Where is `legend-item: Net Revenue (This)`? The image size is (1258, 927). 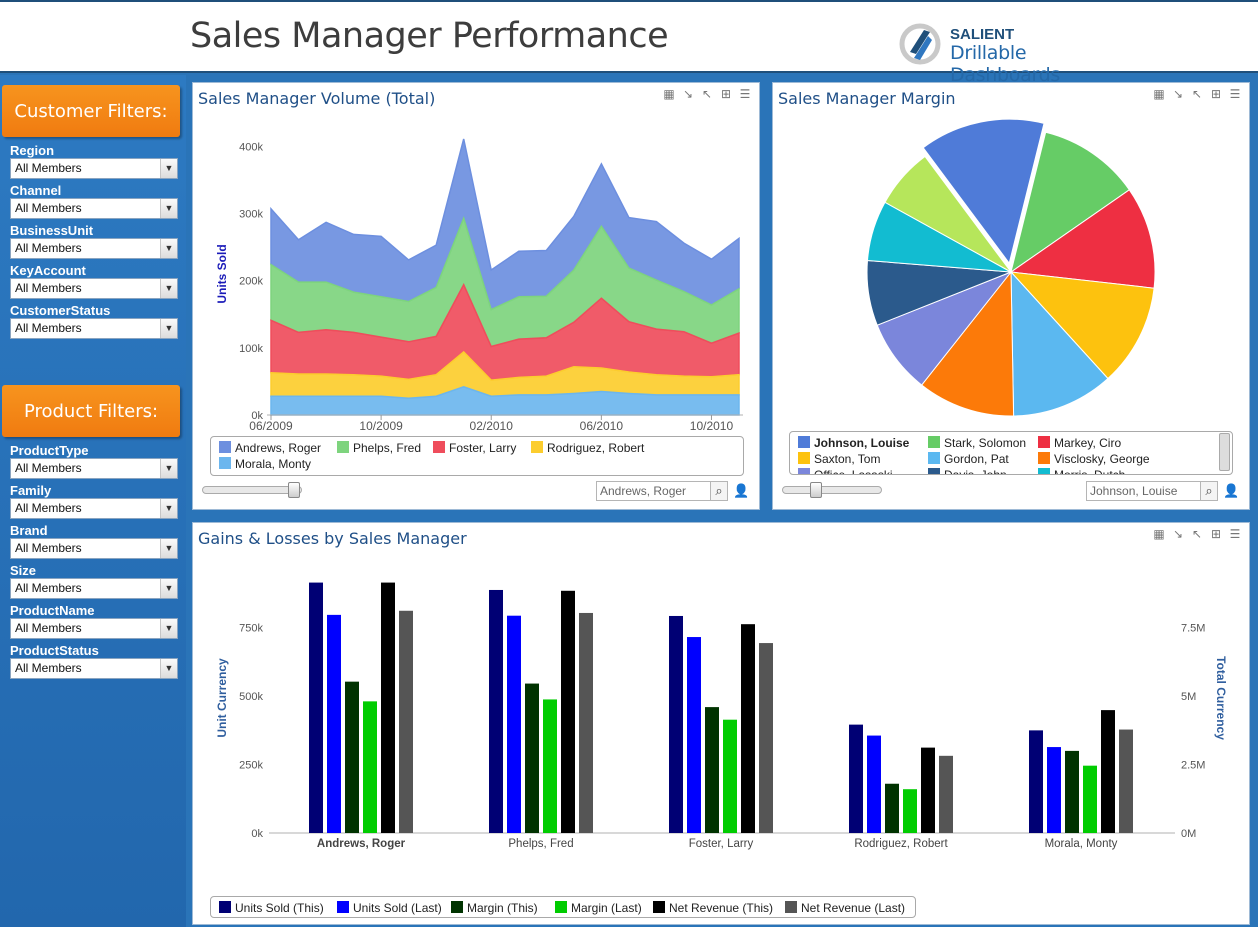
legend-item: Net Revenue (This) is located at coordinates (713, 908).